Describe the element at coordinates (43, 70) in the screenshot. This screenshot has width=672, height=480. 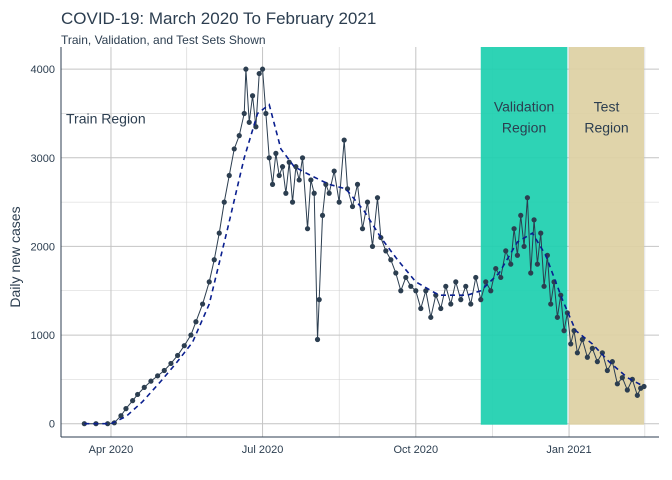
I see `y-tick-label: 4000` at that location.